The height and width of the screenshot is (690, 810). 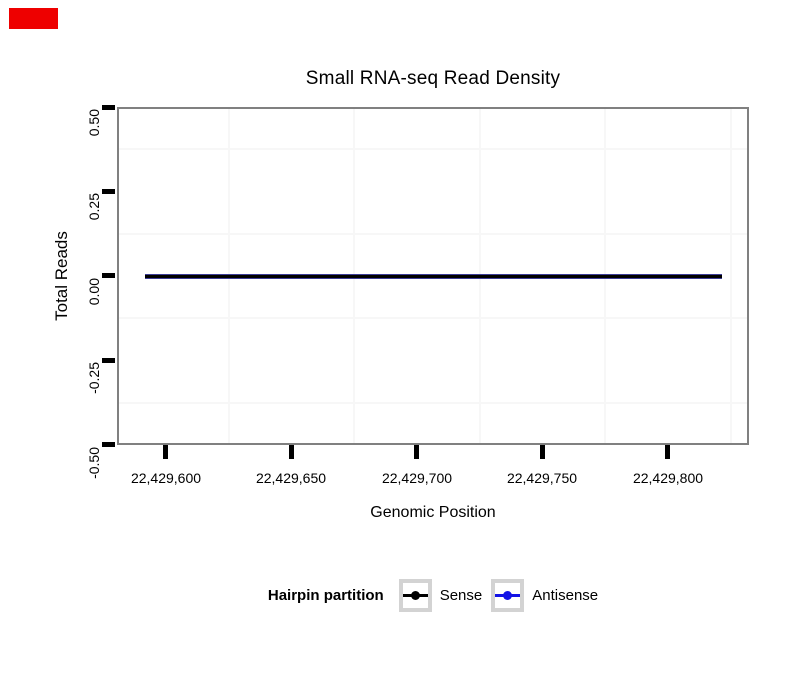 What do you see at coordinates (166, 478) in the screenshot?
I see `x-tick-label: 22,429,600` at bounding box center [166, 478].